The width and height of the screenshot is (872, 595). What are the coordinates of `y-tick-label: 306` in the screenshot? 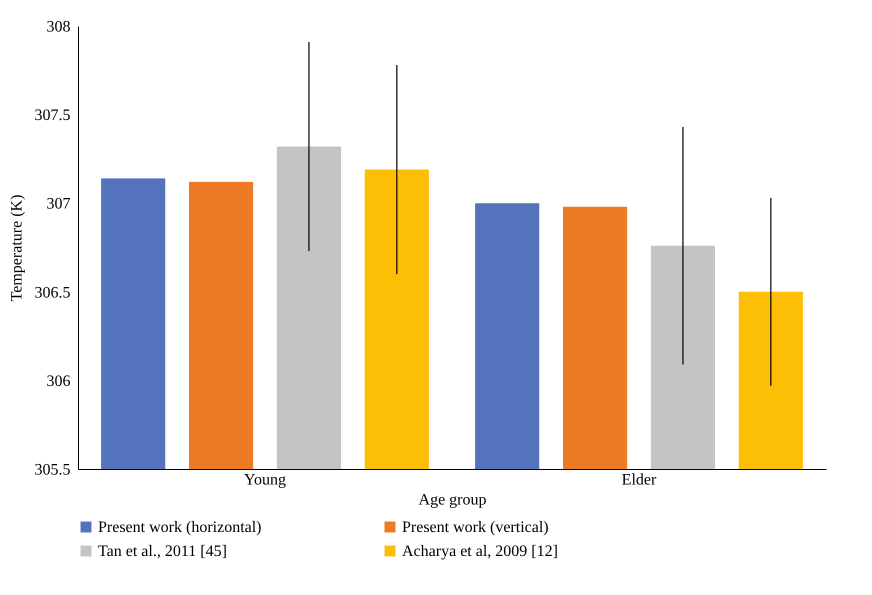 It's located at (58, 381).